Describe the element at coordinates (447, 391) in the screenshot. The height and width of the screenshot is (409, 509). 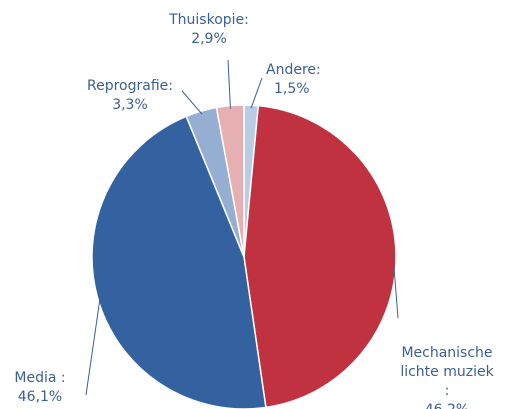
I see `label-line: :` at that location.